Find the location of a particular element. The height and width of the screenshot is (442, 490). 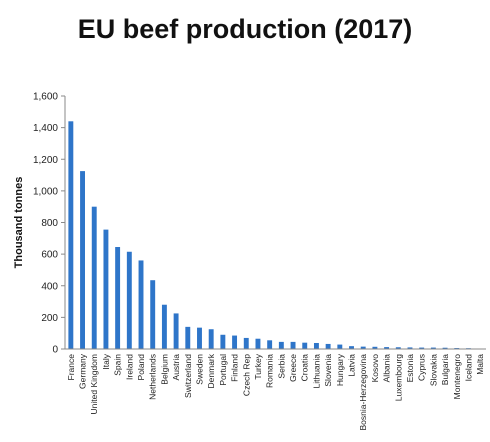

y-tick-label: 200 is located at coordinates (49, 318).